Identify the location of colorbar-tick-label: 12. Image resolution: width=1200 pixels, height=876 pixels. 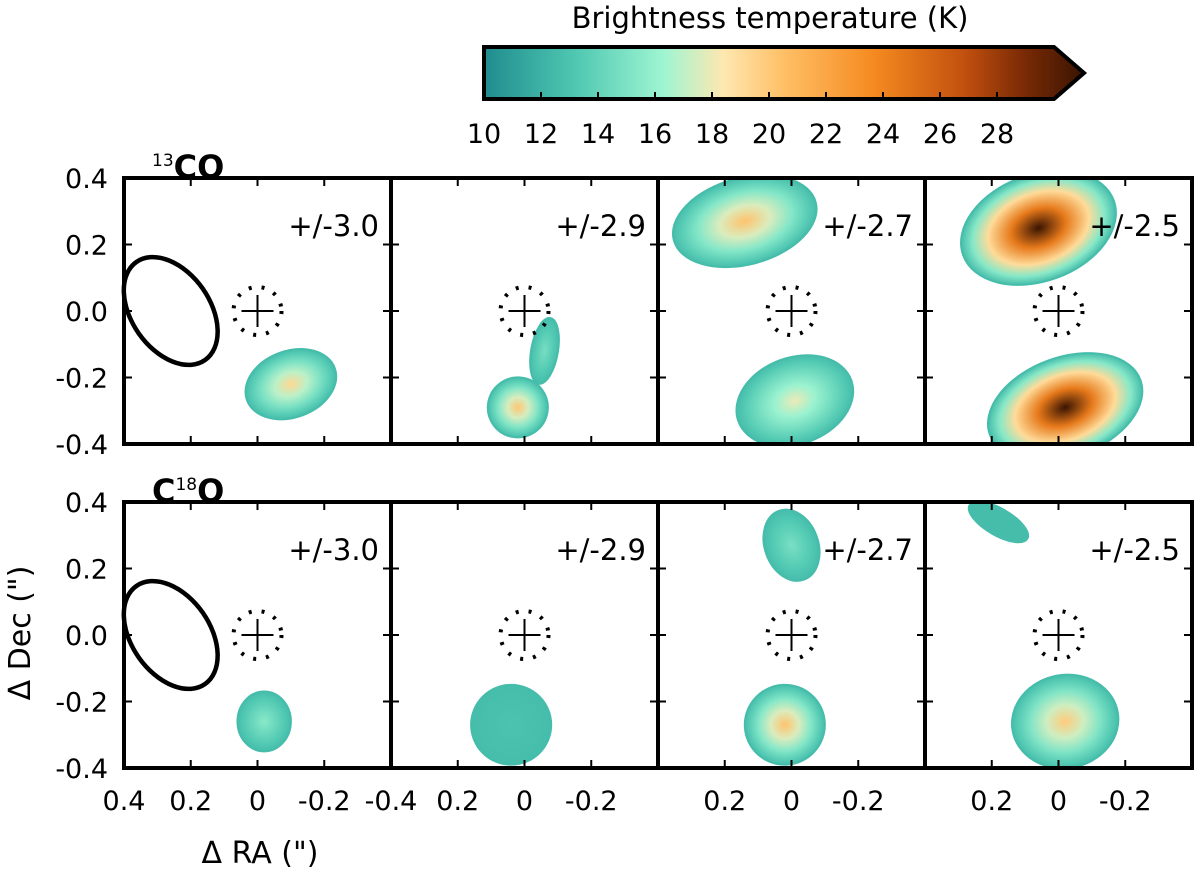
(541, 134).